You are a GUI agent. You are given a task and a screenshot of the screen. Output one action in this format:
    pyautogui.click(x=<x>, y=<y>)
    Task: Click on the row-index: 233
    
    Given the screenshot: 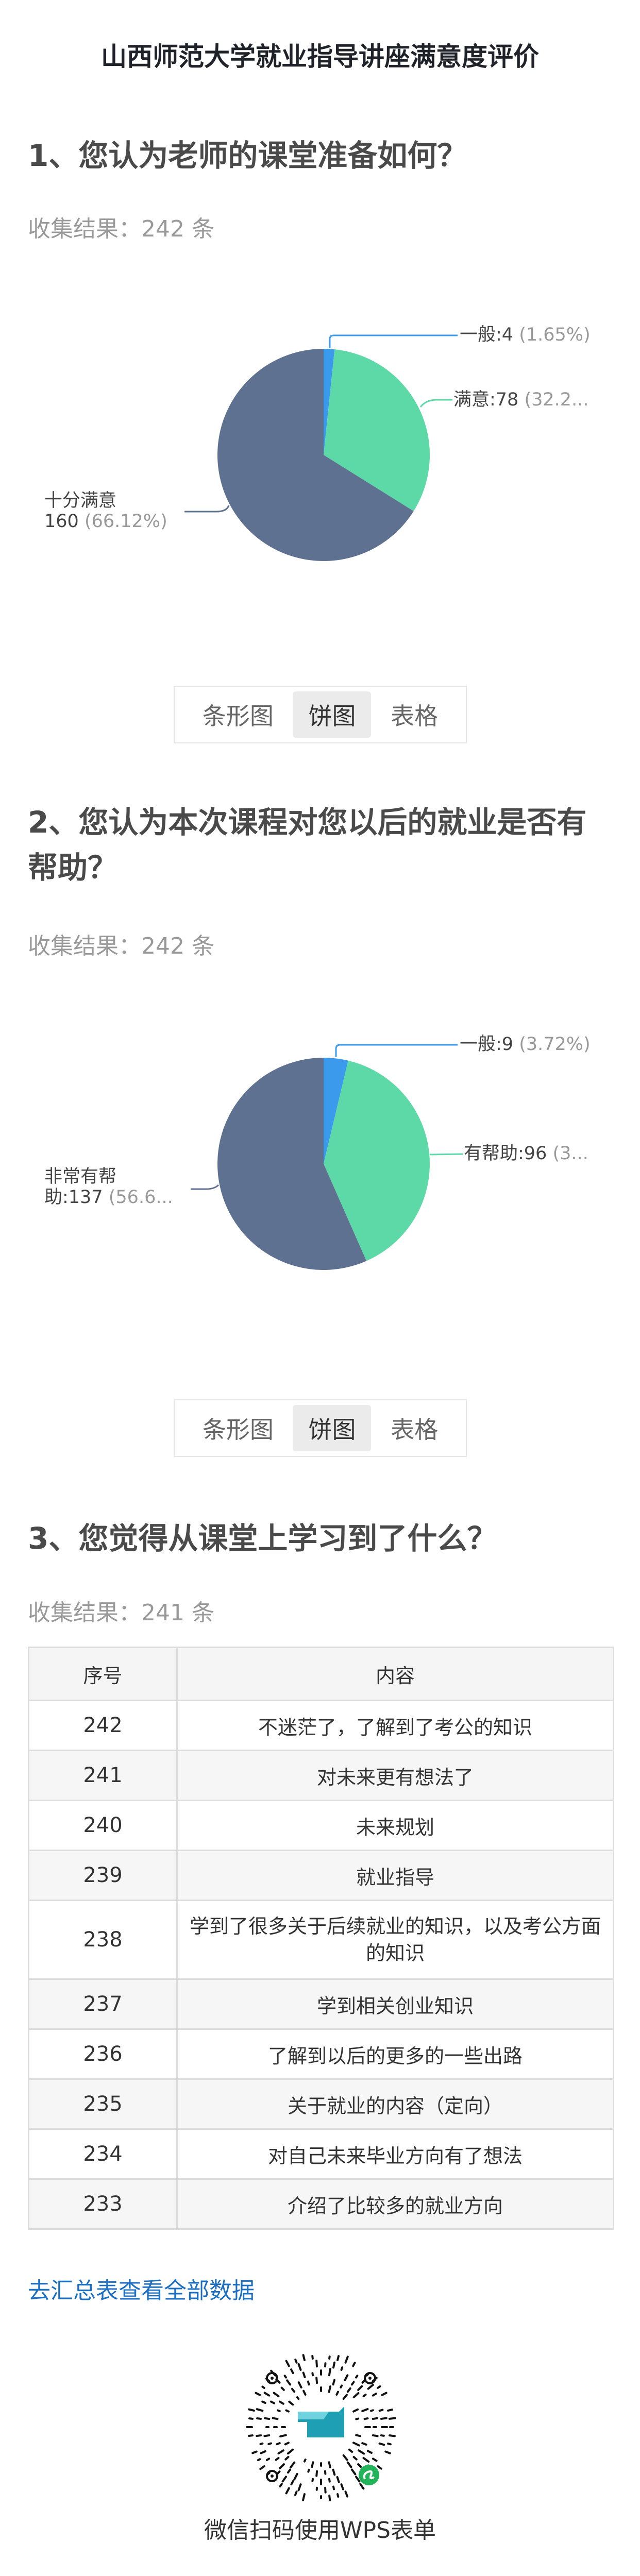 What is the action you would take?
    pyautogui.click(x=103, y=2204)
    